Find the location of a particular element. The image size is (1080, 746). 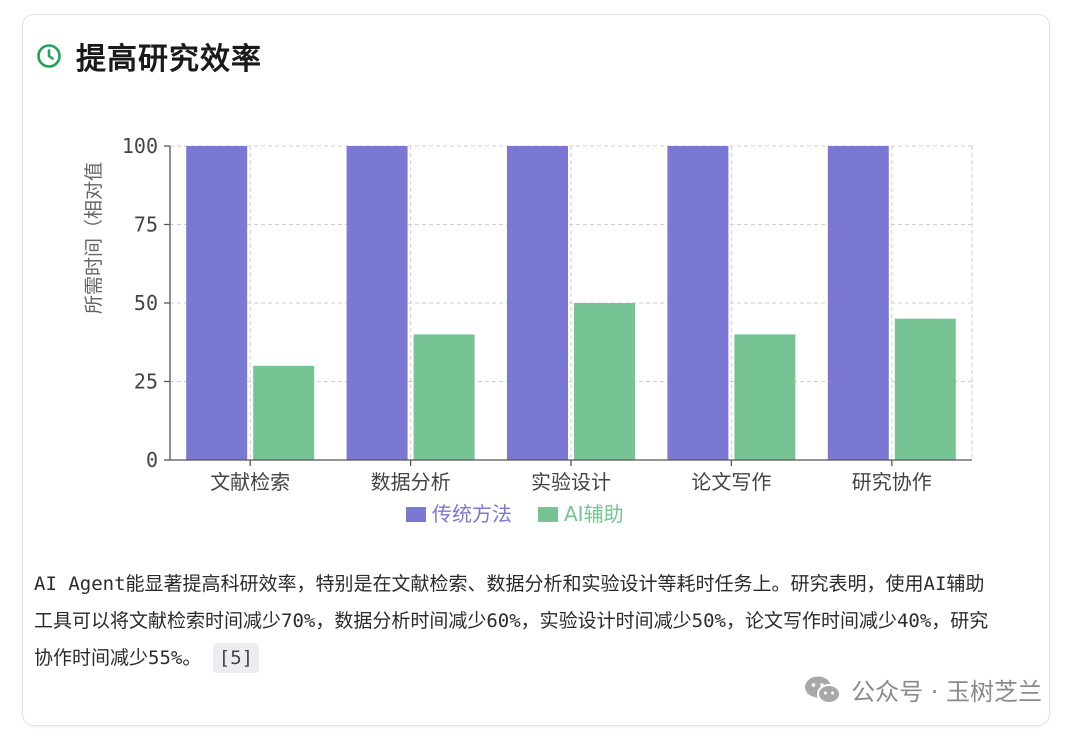

y-tick-label: 50 is located at coordinates (146, 303).